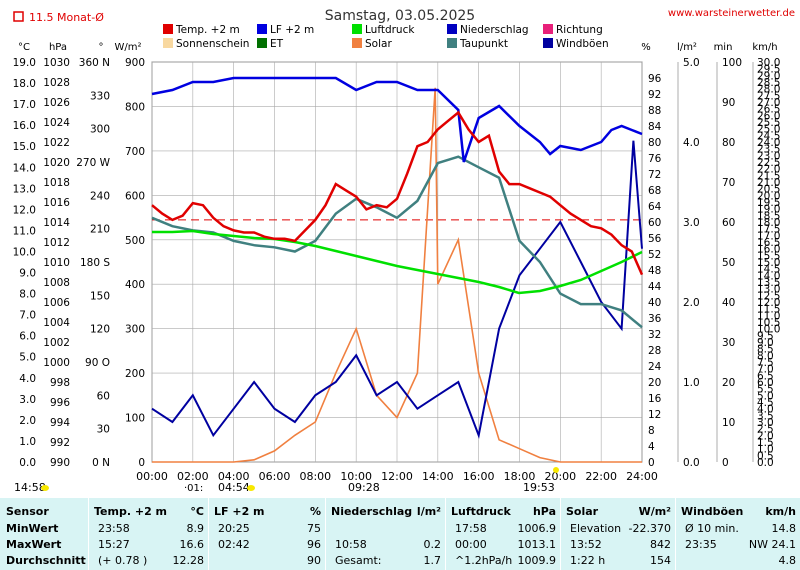 The width and height of the screenshot is (800, 570). I want to click on kmh-tick-label: 1.5, so click(765, 443).